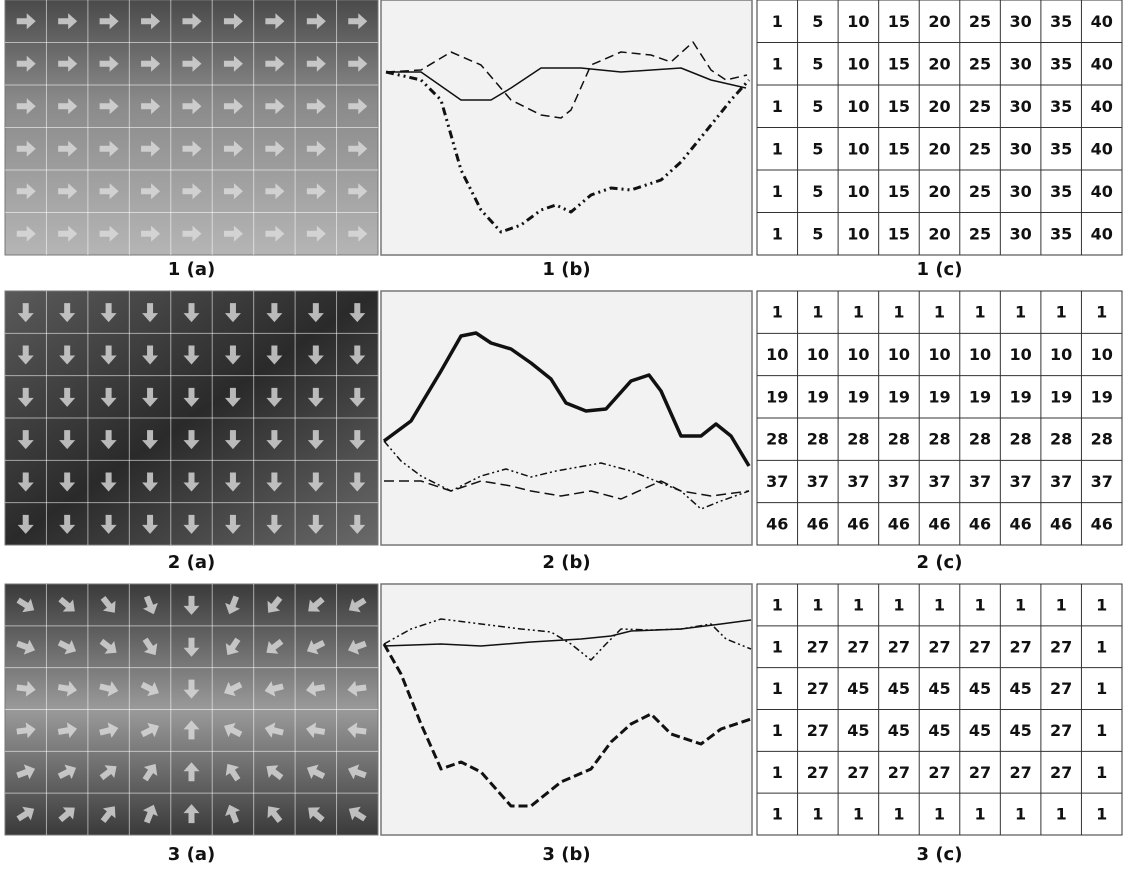 This screenshot has height=869, width=1131. What do you see at coordinates (566, 709) in the screenshot?
I see `plot-area` at bounding box center [566, 709].